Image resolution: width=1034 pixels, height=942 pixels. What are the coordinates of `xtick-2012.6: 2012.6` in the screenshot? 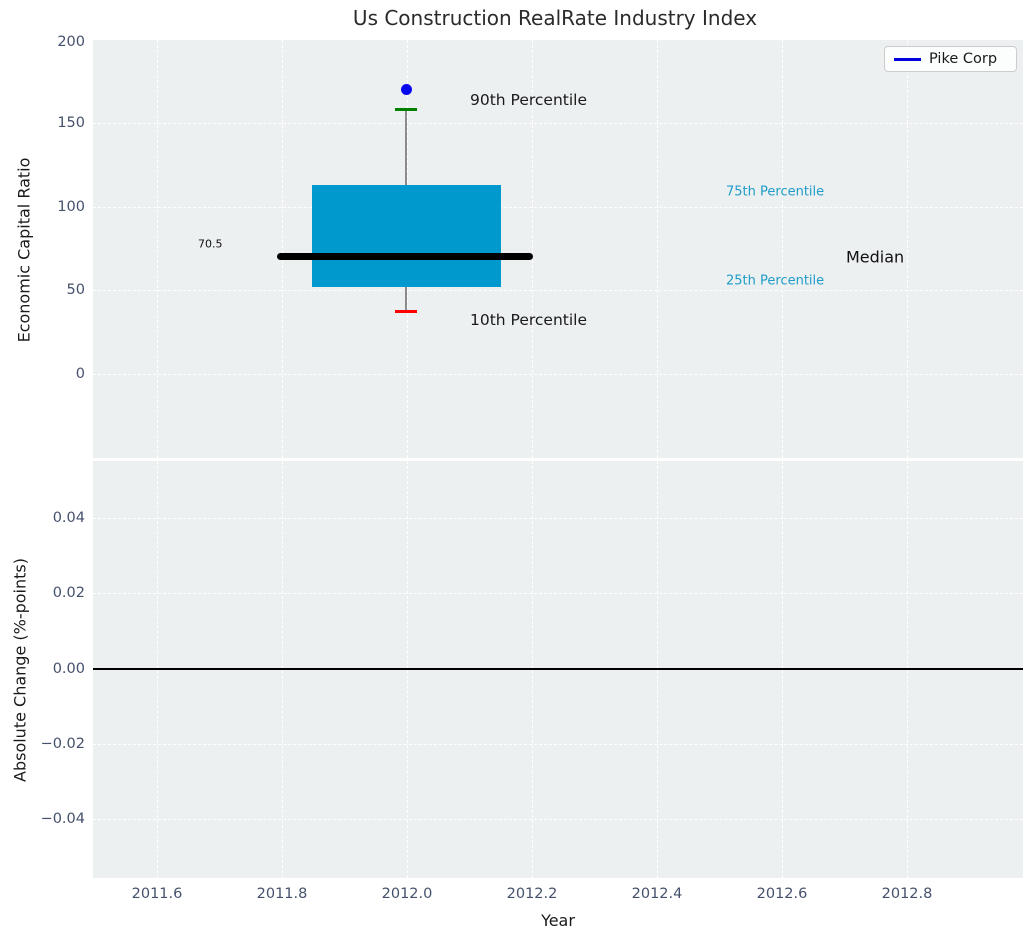 It's located at (782, 894).